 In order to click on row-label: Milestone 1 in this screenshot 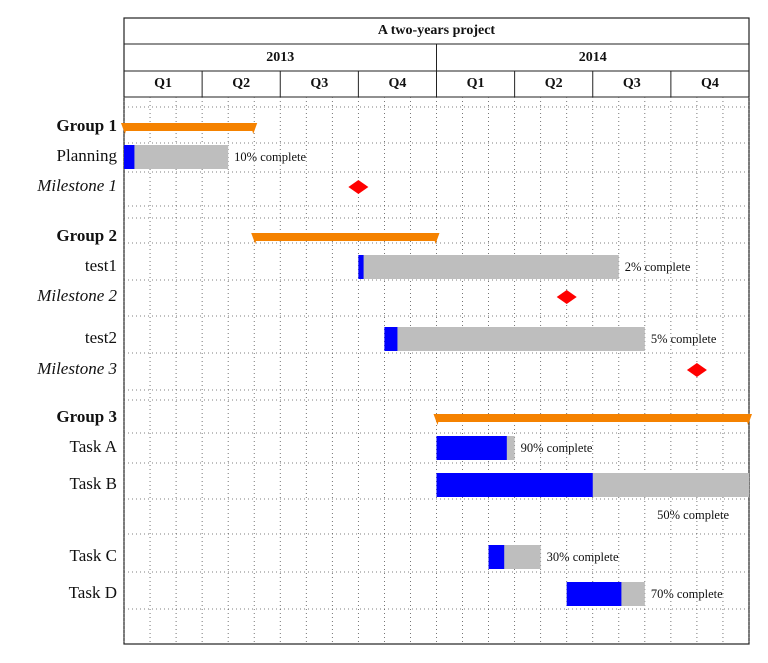, I will do `click(76, 185)`.